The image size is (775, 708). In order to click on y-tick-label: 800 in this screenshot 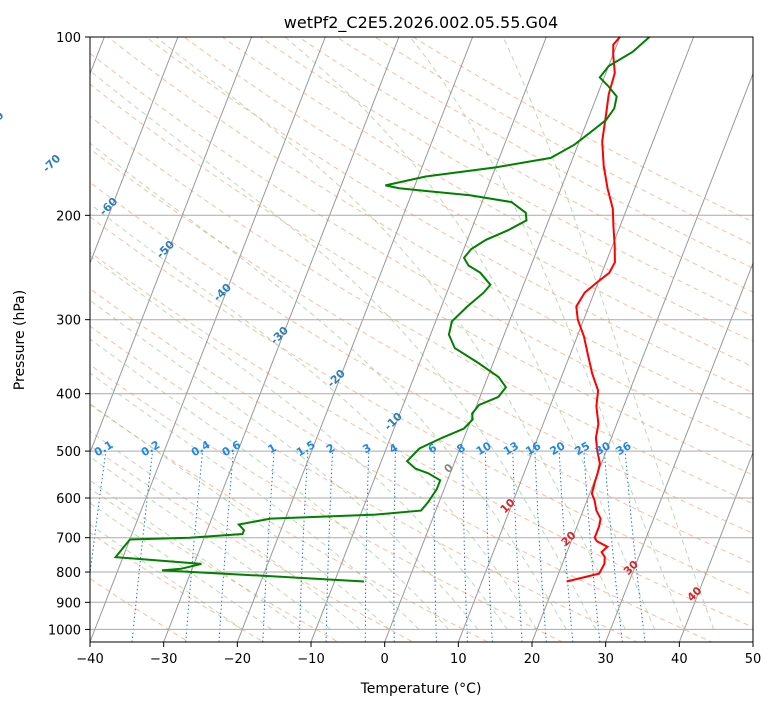, I will do `click(68, 573)`.